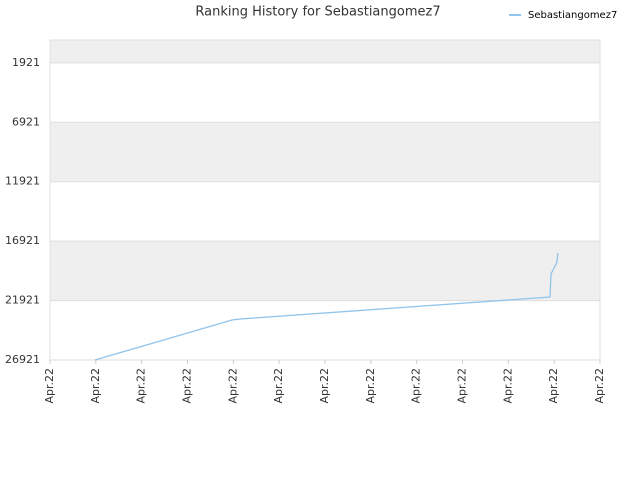 This screenshot has height=484, width=640. Describe the element at coordinates (26, 62) in the screenshot. I see `y-tick-label: 1921` at that location.